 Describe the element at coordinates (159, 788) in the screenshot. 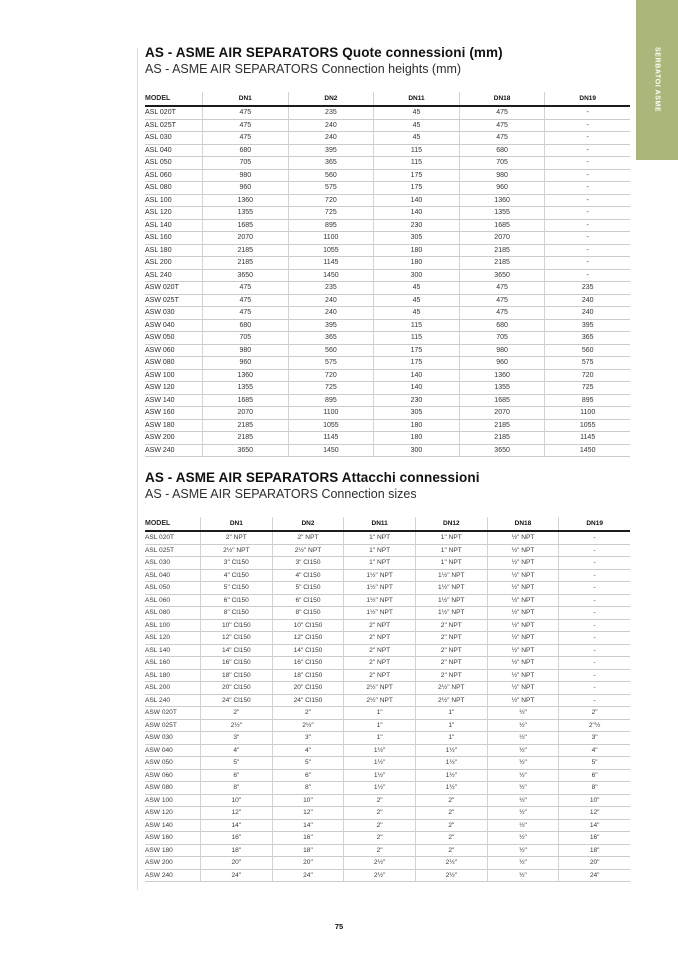

I see `model-cell: ASW 080` at that location.